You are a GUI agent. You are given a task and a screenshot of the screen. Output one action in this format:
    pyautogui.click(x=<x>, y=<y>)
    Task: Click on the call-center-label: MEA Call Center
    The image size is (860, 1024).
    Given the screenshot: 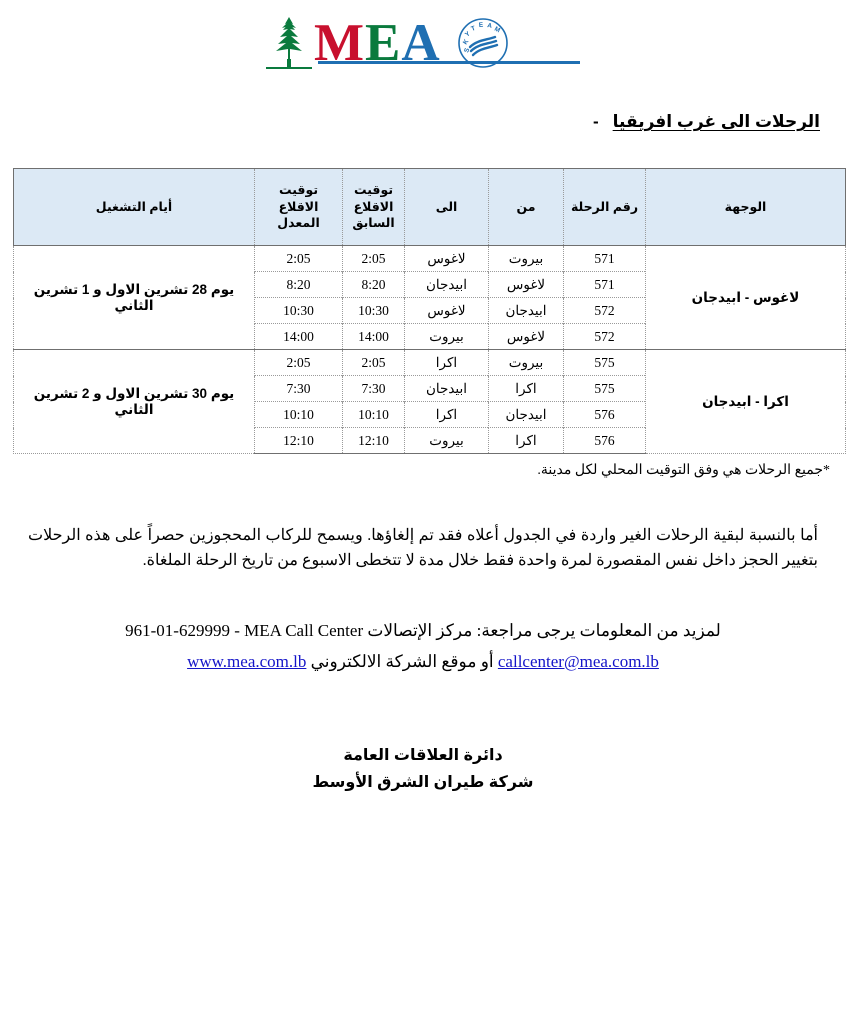 What is the action you would take?
    pyautogui.click(x=304, y=630)
    